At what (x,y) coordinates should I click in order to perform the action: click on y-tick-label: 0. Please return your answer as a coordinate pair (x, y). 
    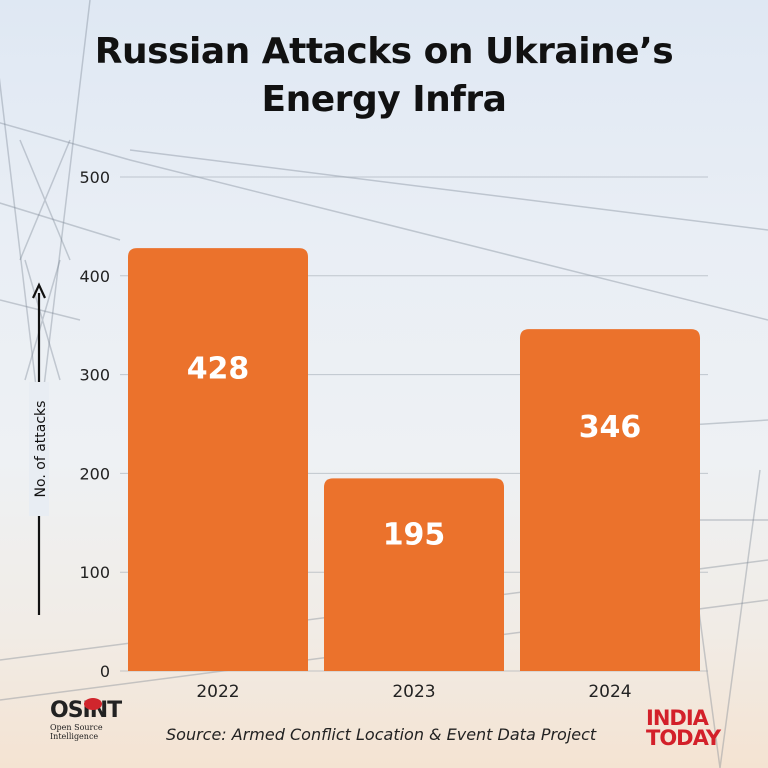
    Looking at the image, I should click on (105, 671).